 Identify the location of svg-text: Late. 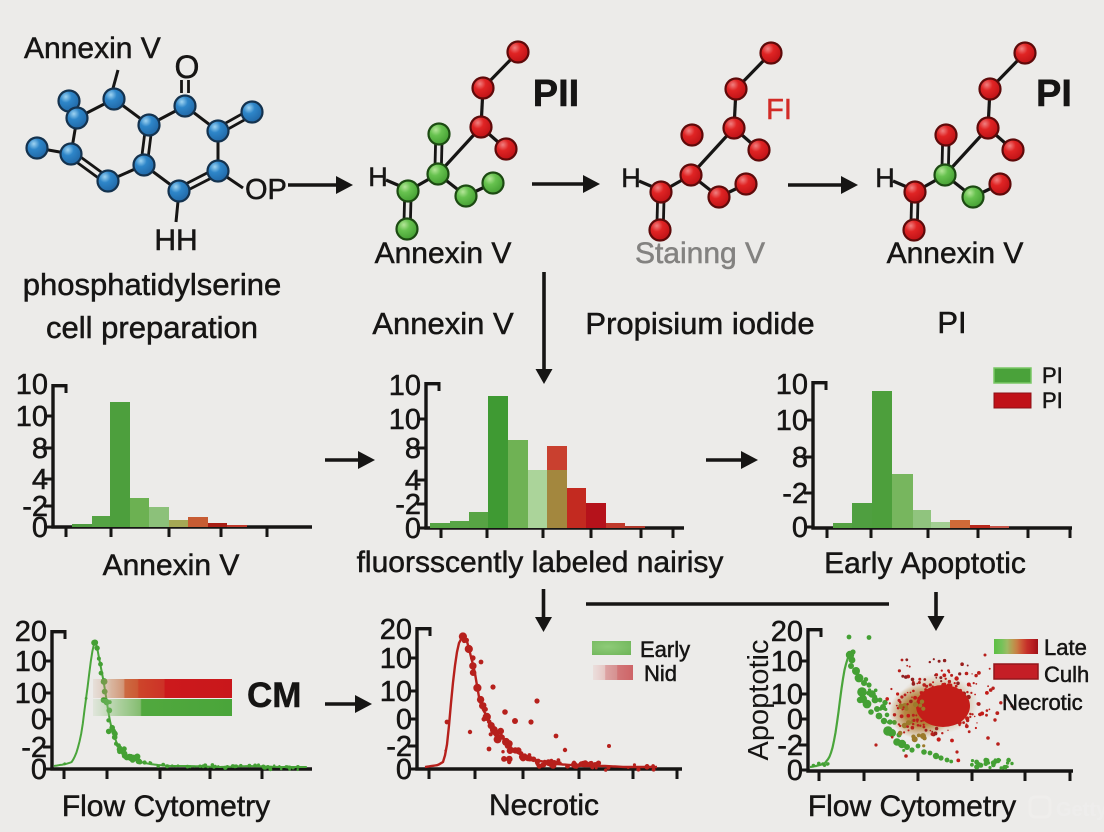
(1065, 647).